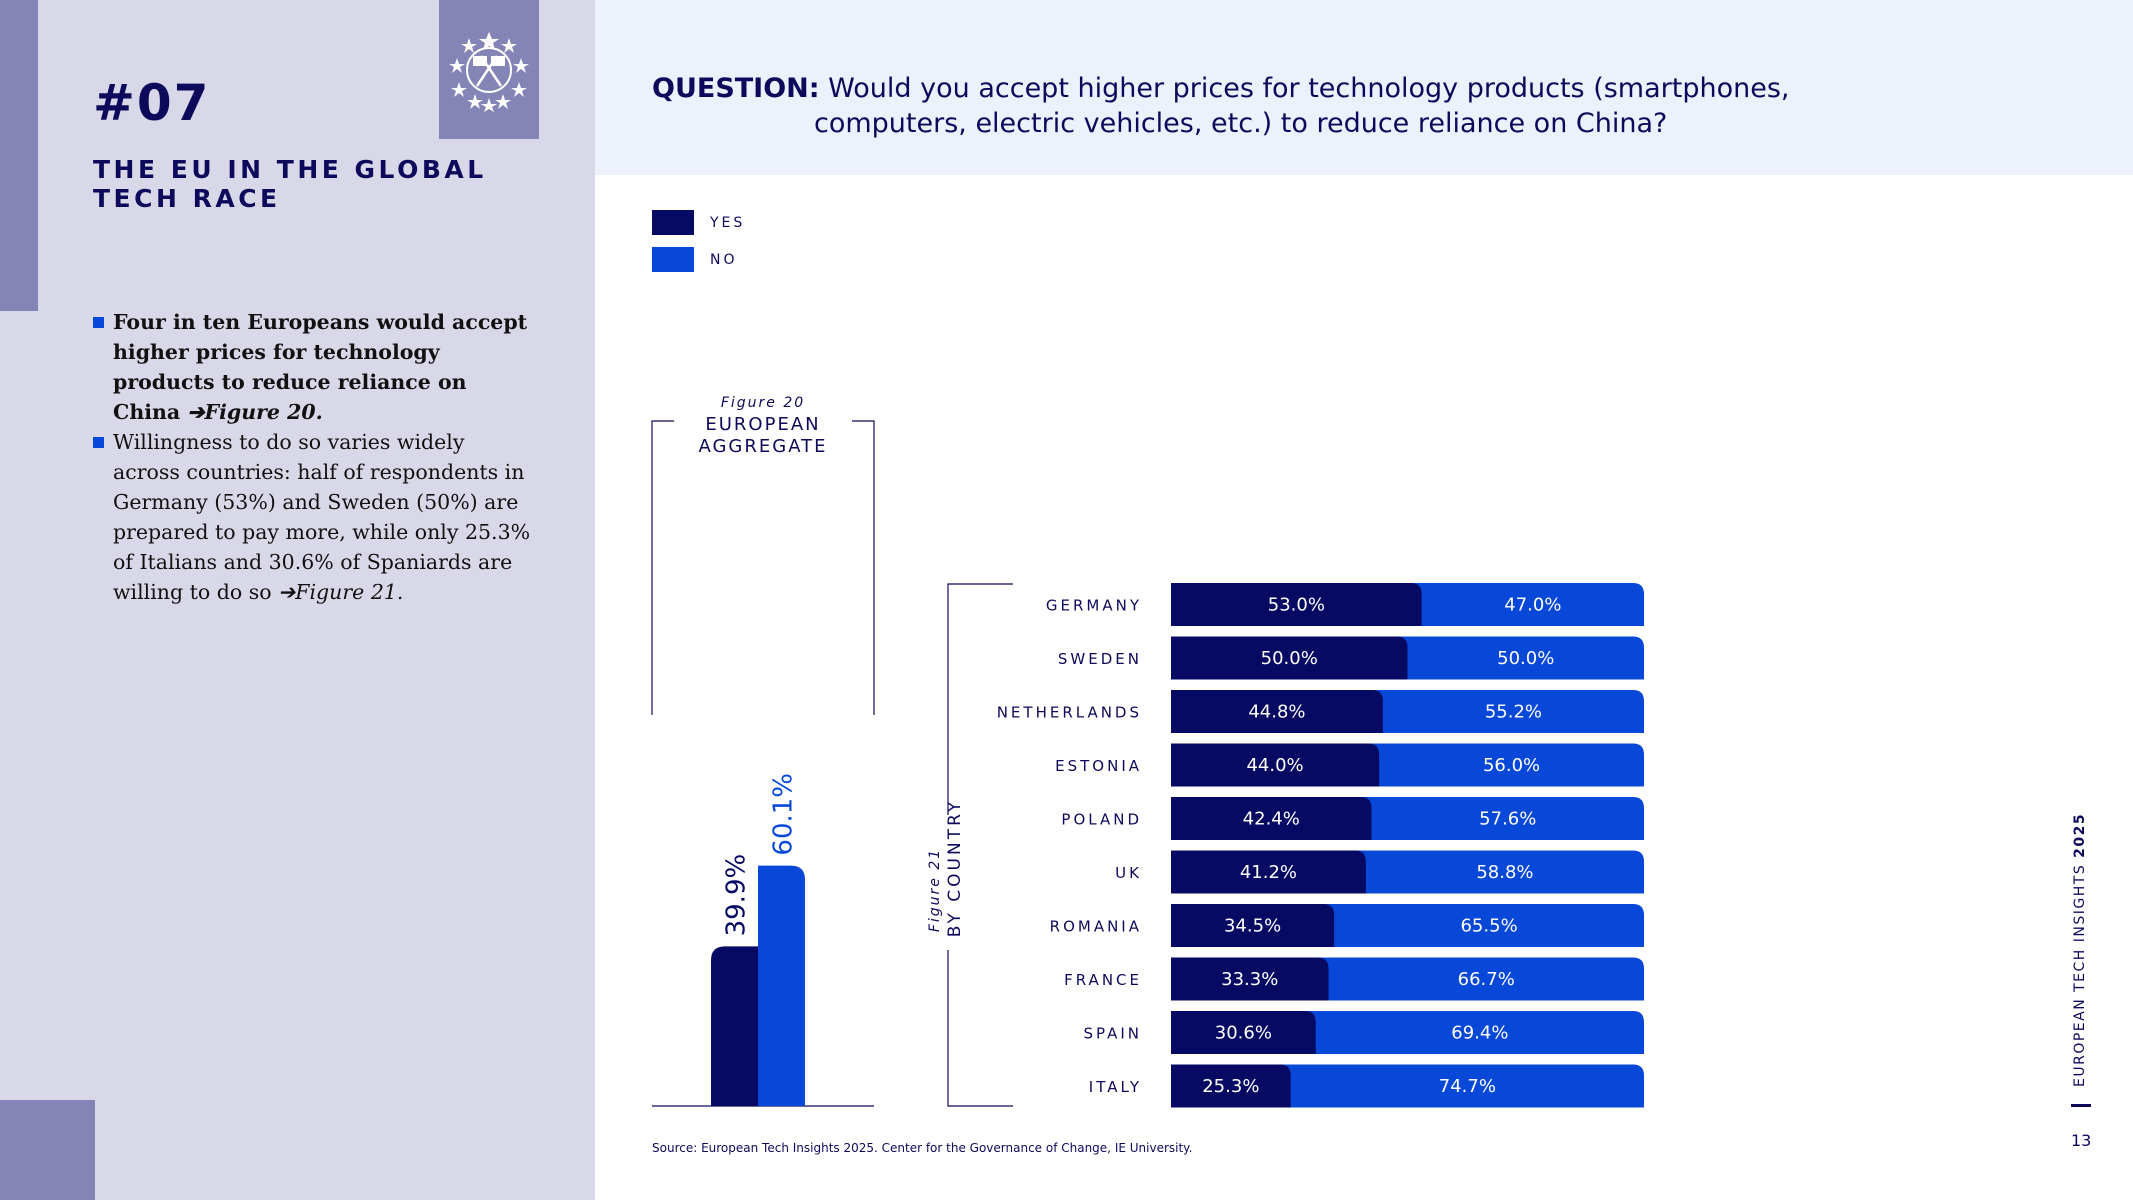 The width and height of the screenshot is (2133, 1200). I want to click on aggregate-bar-yes, so click(734, 1026).